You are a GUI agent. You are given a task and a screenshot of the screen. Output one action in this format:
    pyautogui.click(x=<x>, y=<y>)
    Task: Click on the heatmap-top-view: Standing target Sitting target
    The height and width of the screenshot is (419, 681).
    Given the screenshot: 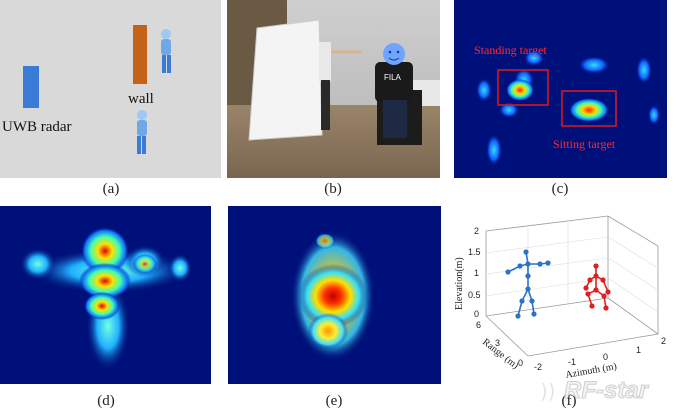 What is the action you would take?
    pyautogui.click(x=567, y=104)
    